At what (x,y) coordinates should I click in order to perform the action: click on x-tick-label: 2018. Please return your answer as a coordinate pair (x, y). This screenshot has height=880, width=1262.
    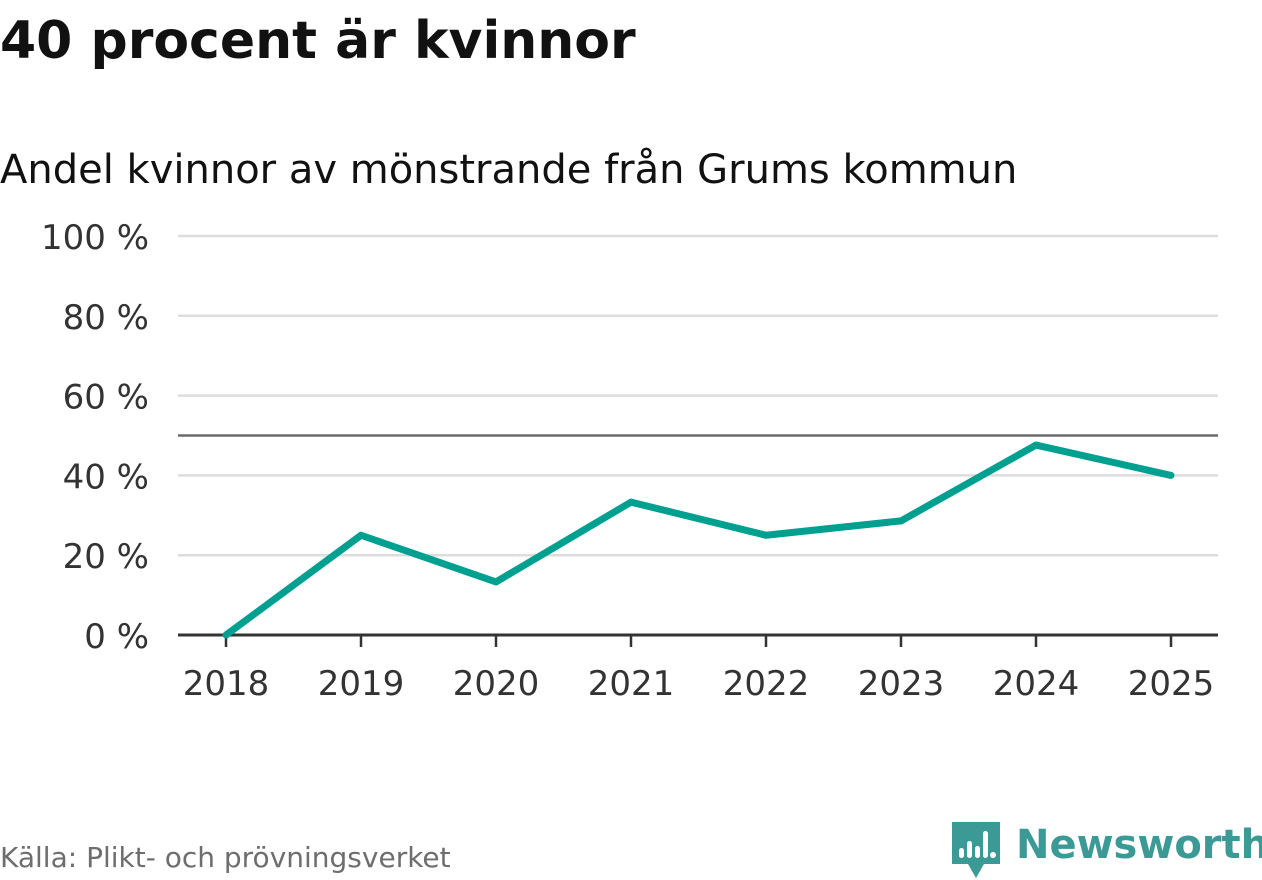
    Looking at the image, I should click on (226, 684).